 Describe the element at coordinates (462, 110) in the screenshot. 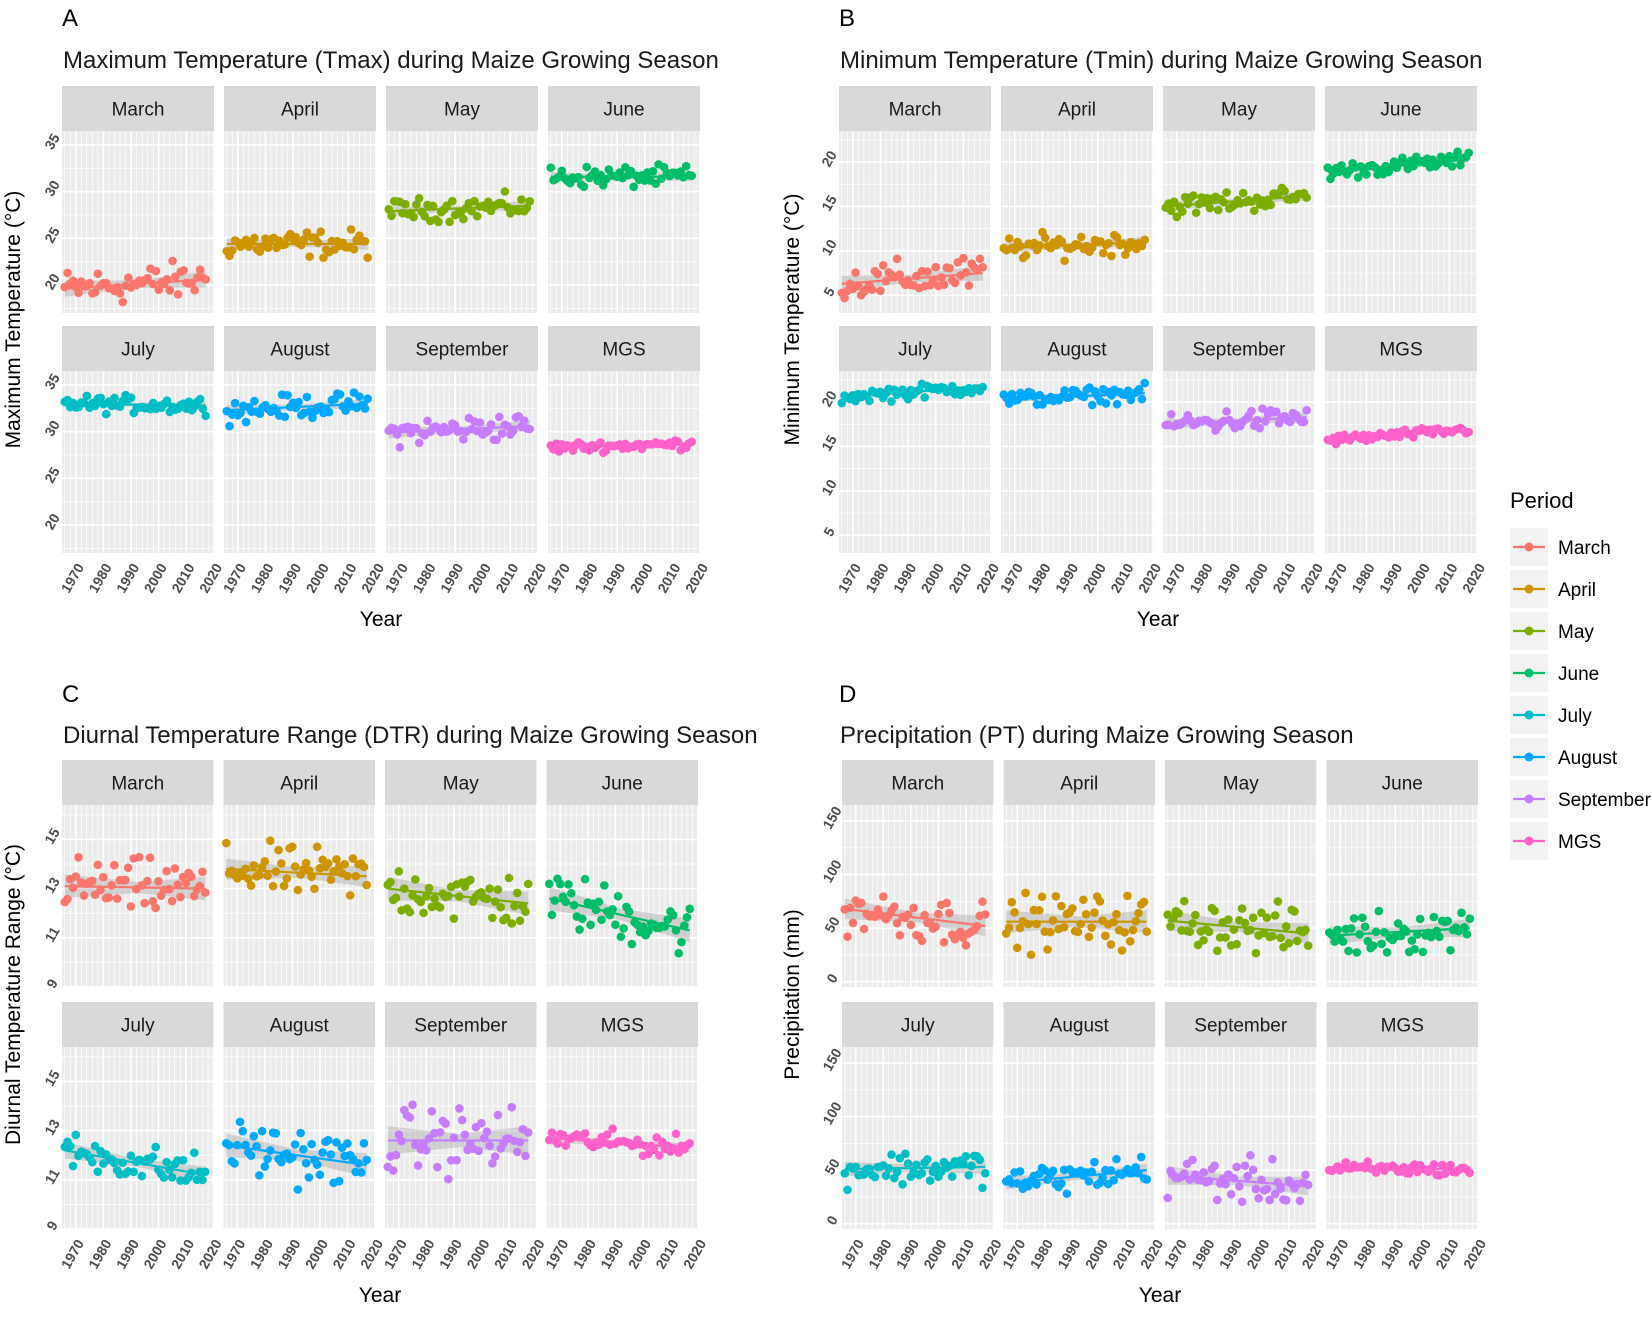

I see `facet-strip-label: May` at that location.